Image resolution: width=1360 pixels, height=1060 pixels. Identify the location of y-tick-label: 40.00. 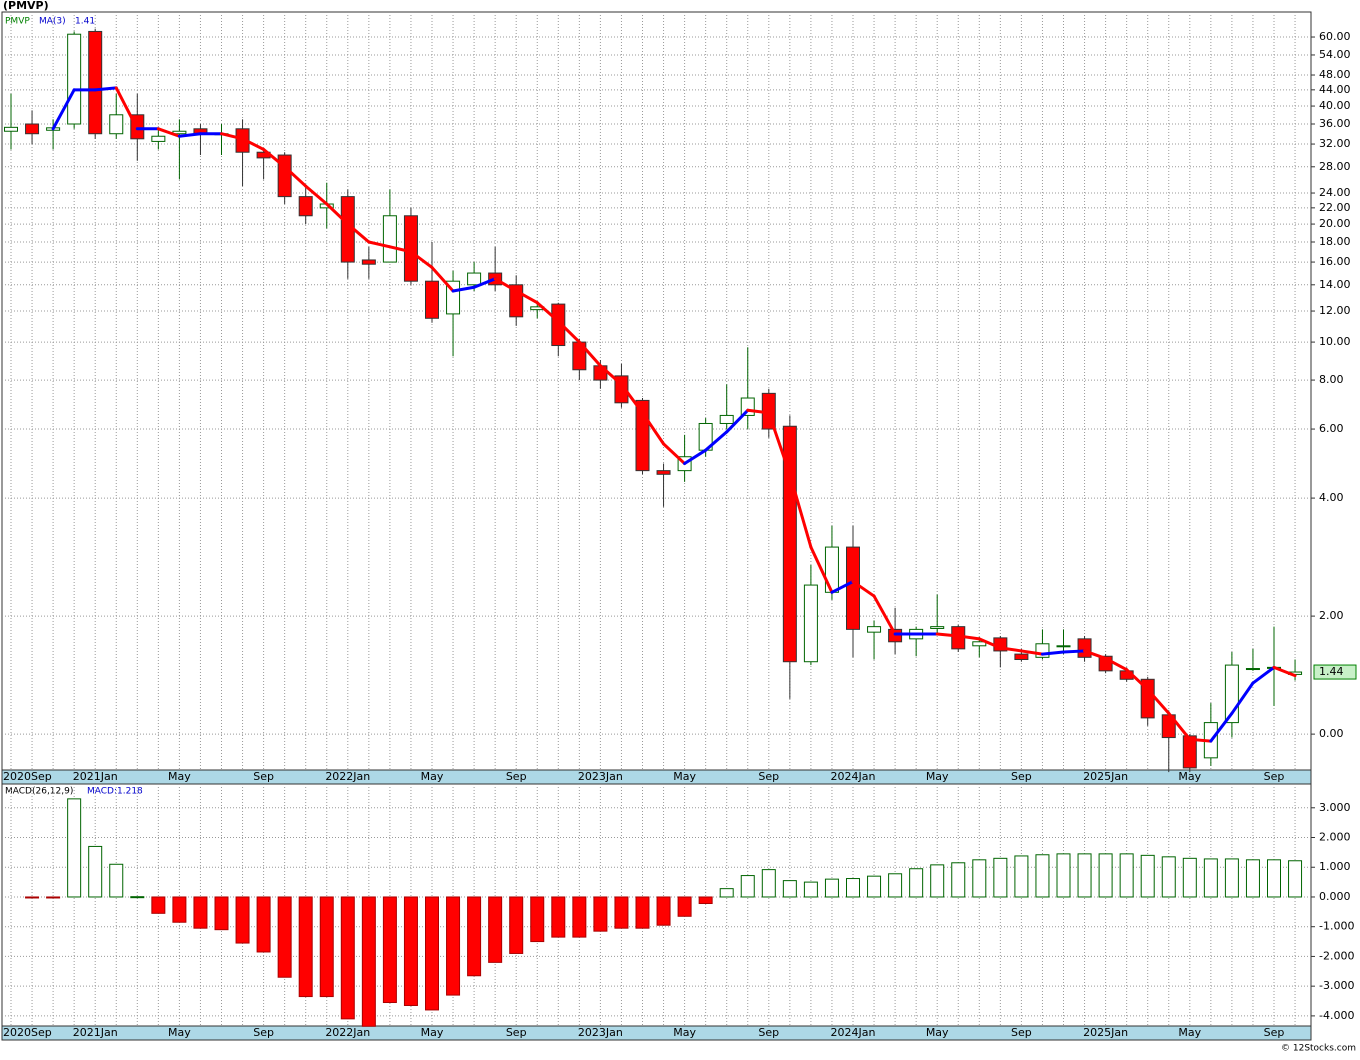
(1335, 105).